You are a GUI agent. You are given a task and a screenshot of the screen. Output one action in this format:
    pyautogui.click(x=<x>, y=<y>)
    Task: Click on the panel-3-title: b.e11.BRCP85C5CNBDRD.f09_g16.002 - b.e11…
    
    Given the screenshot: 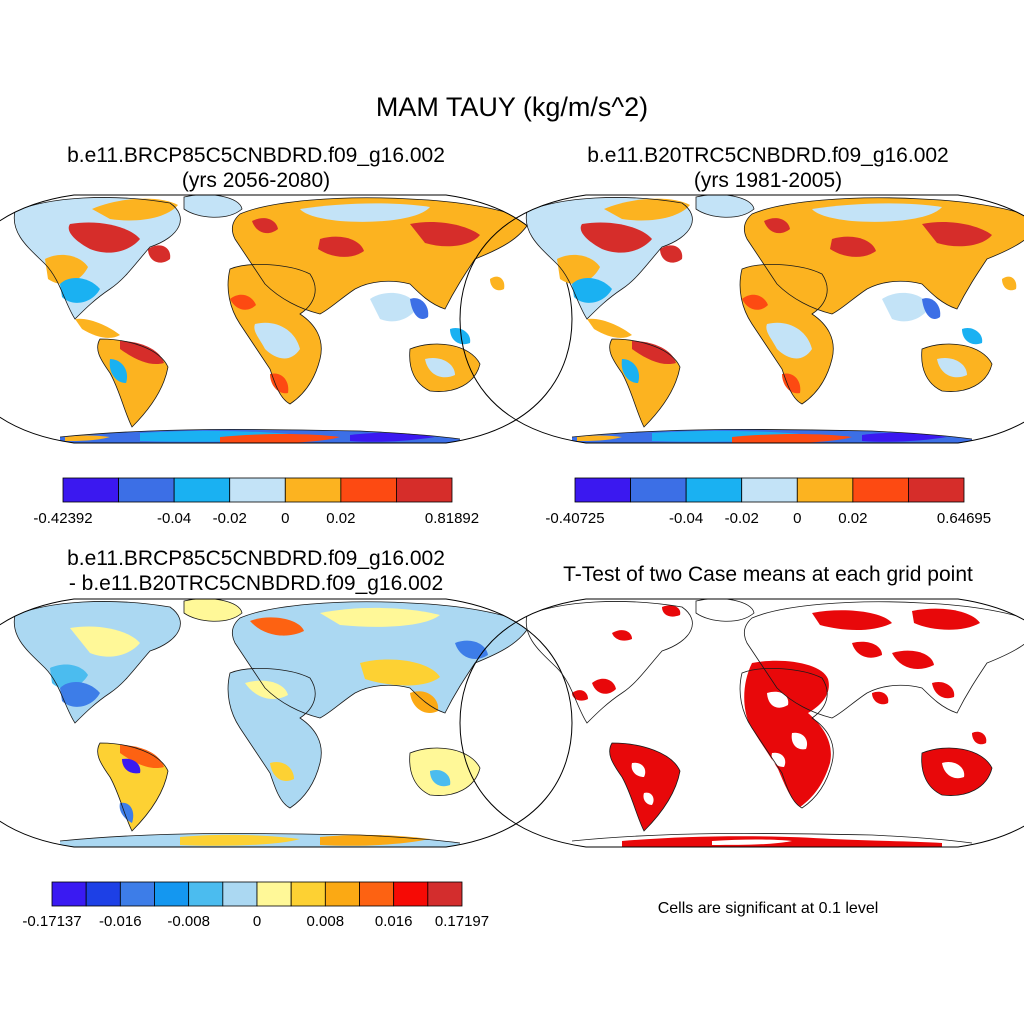 What is the action you would take?
    pyautogui.click(x=256, y=571)
    